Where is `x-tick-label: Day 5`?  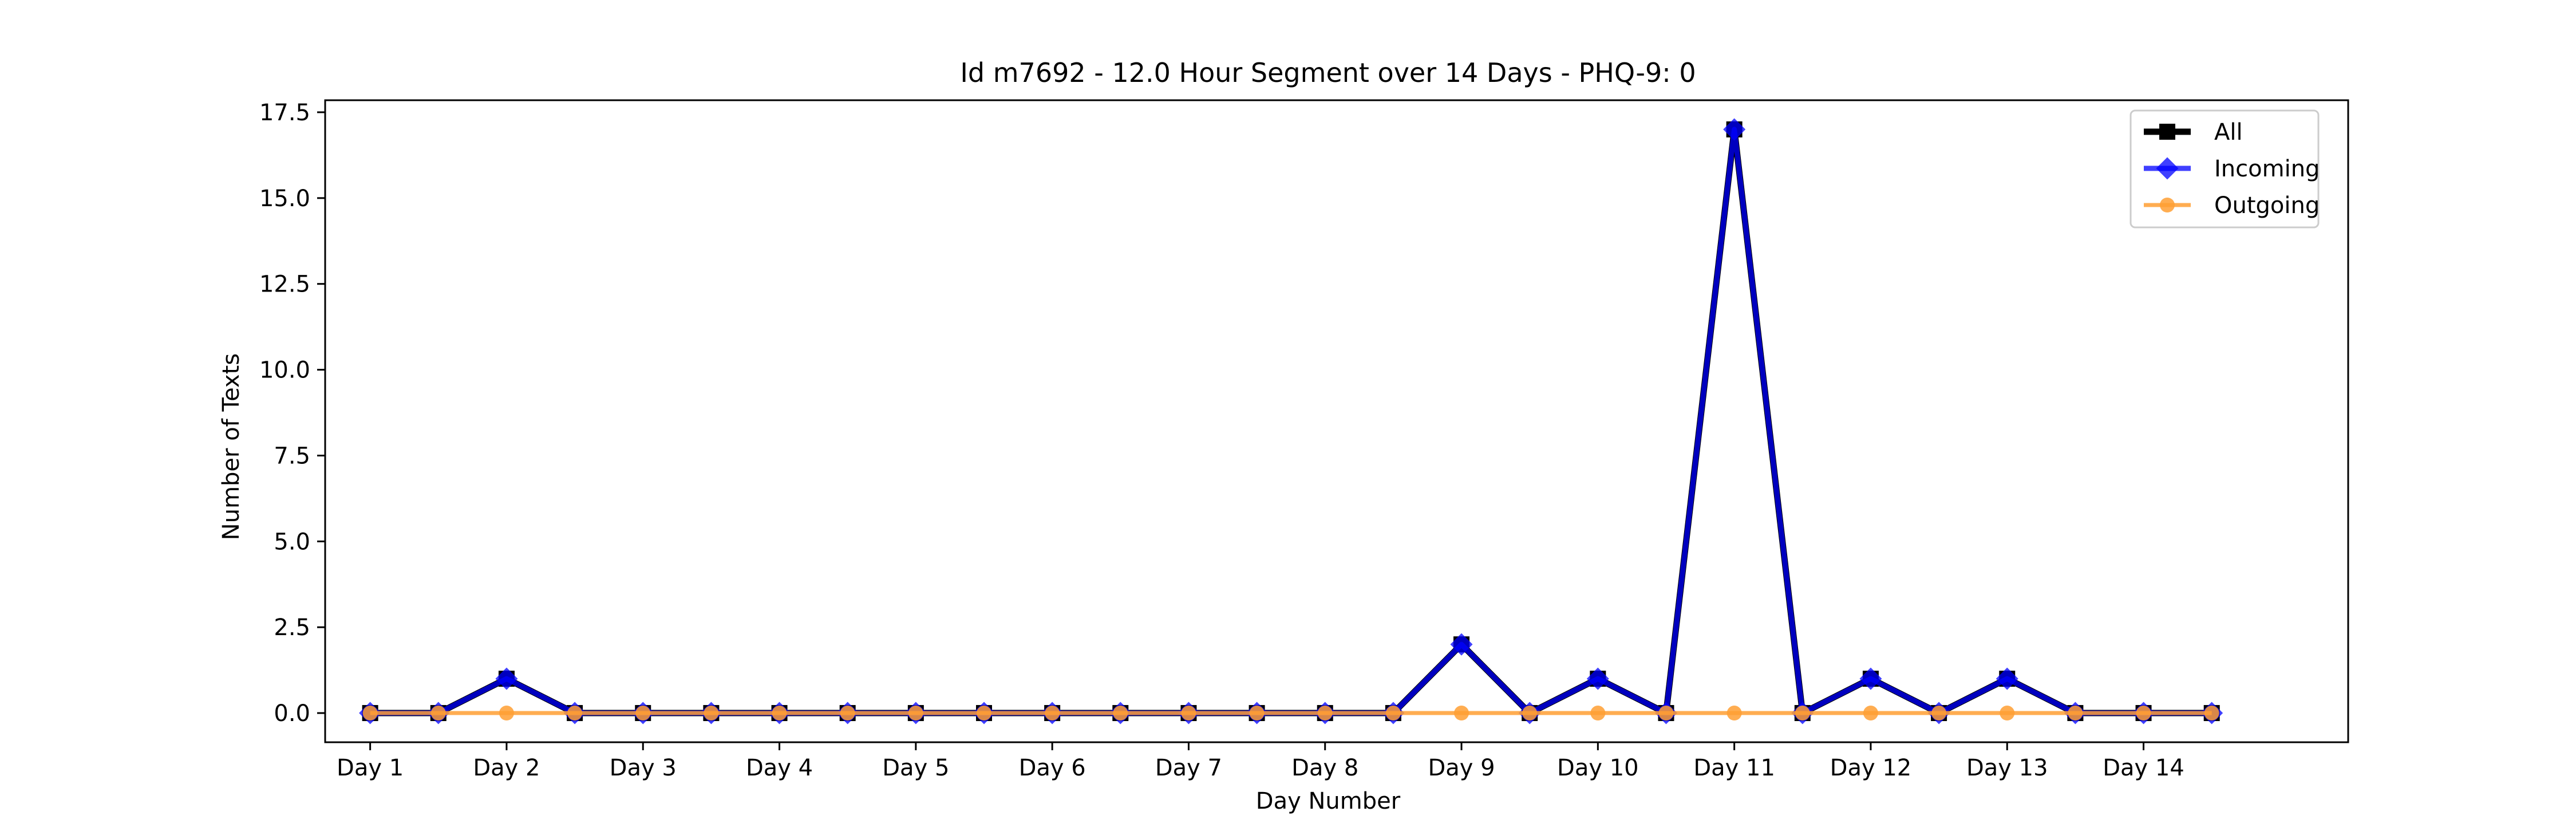 x-tick-label: Day 5 is located at coordinates (915, 768).